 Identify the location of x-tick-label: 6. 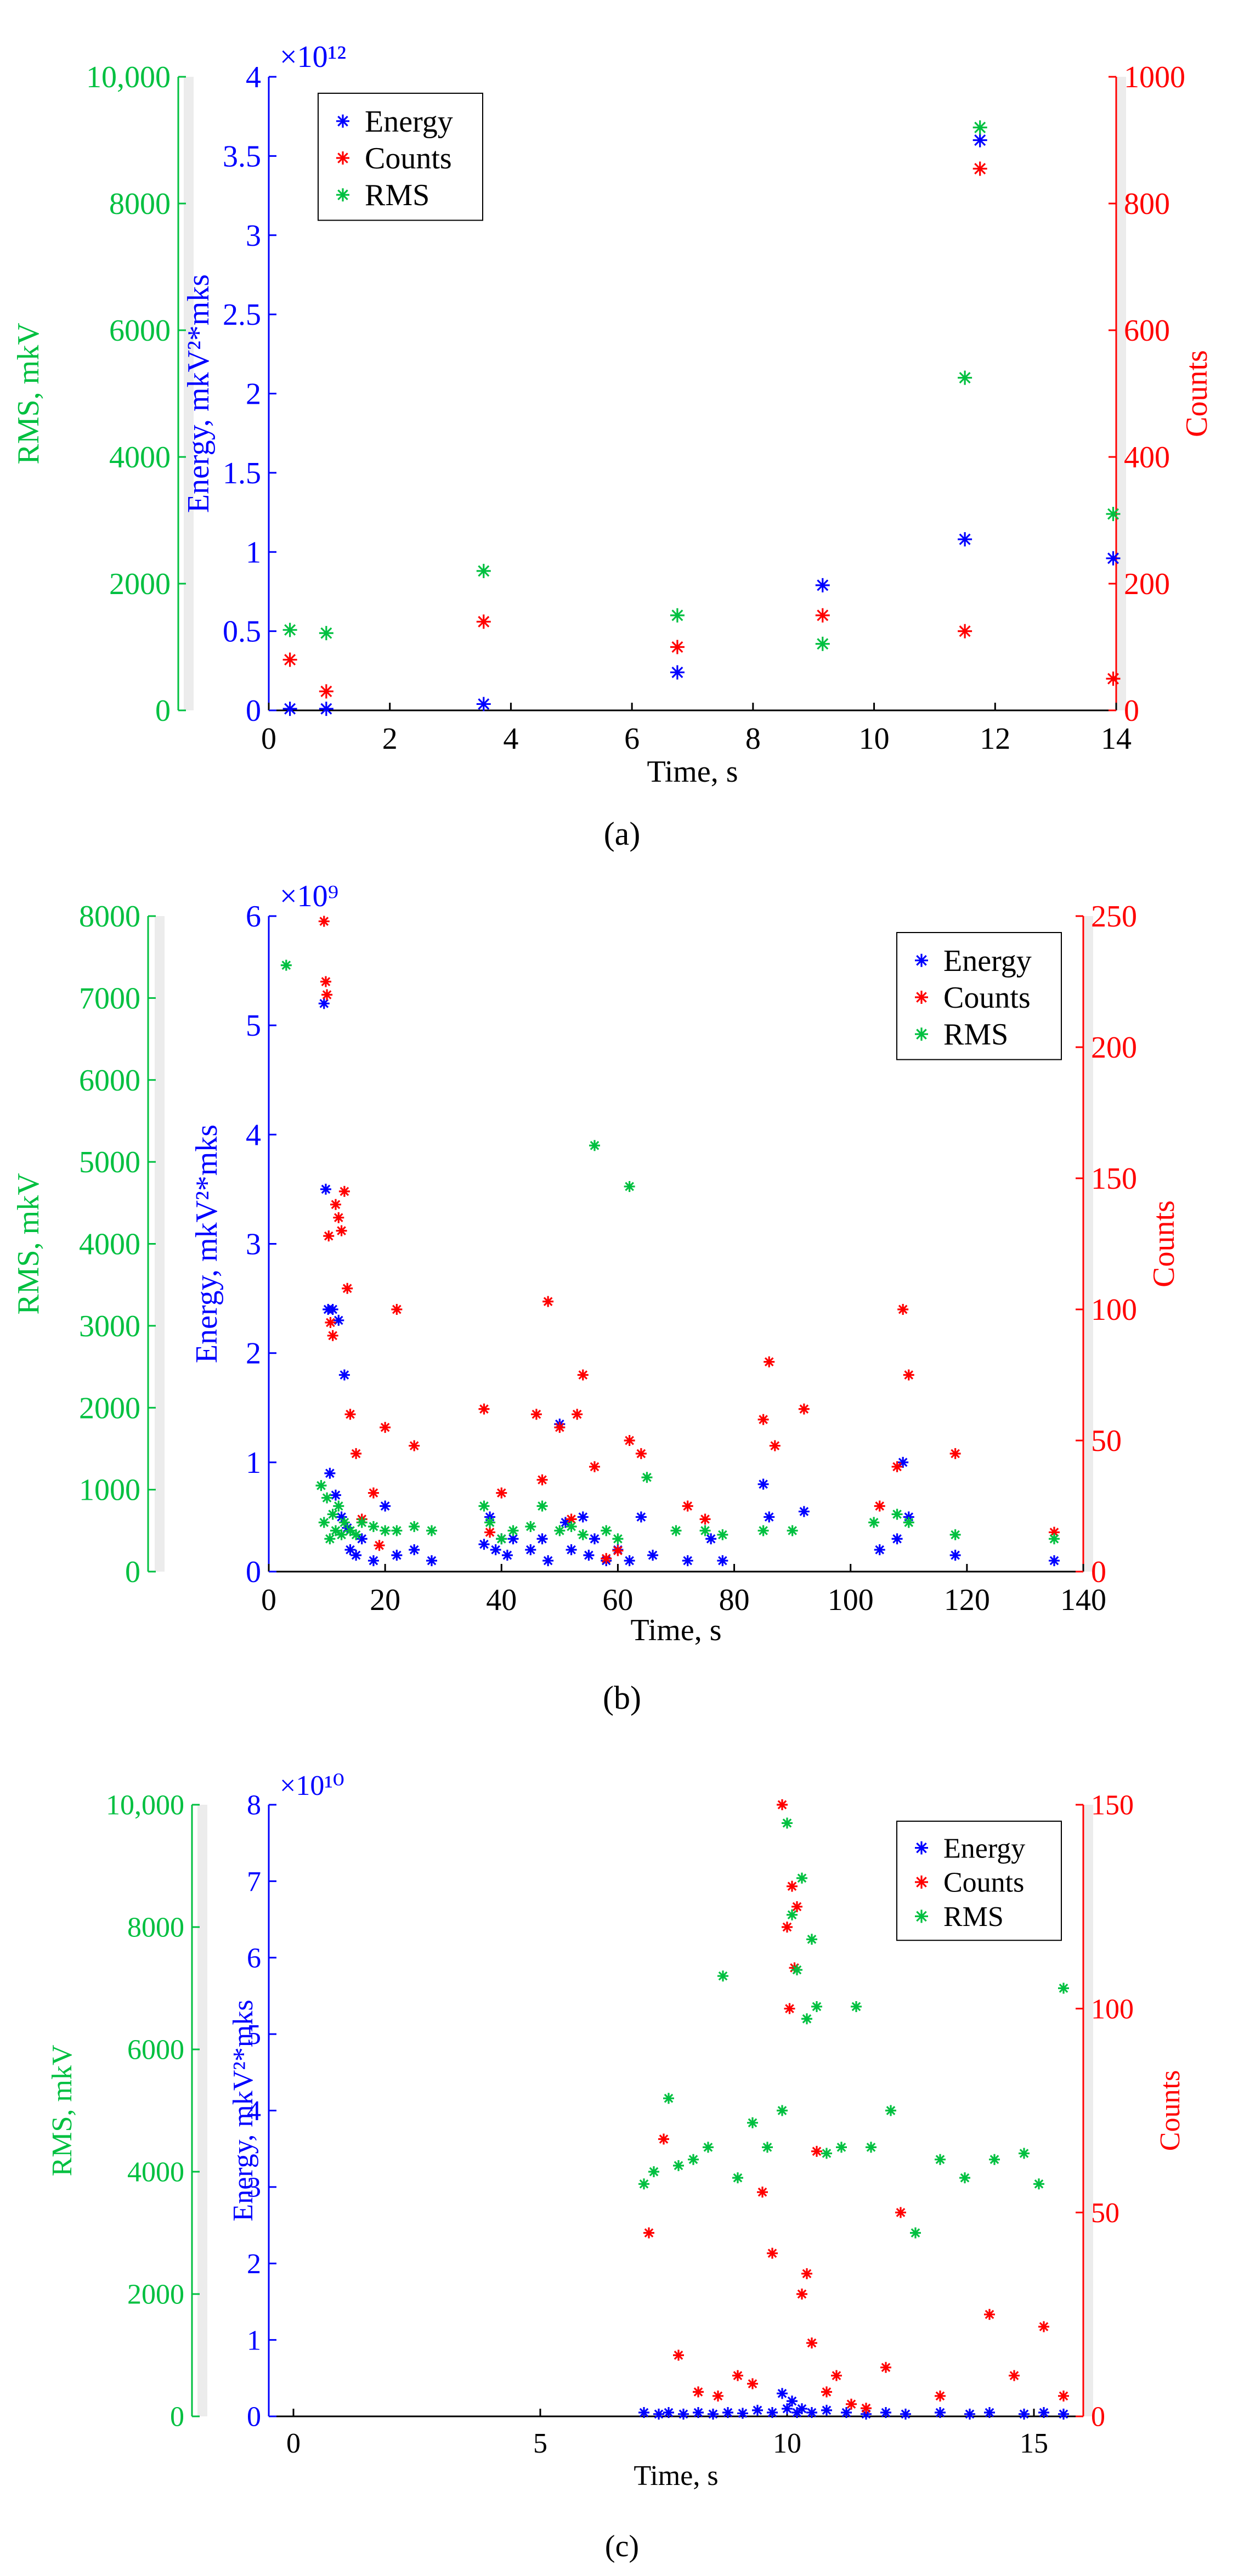
(632, 739).